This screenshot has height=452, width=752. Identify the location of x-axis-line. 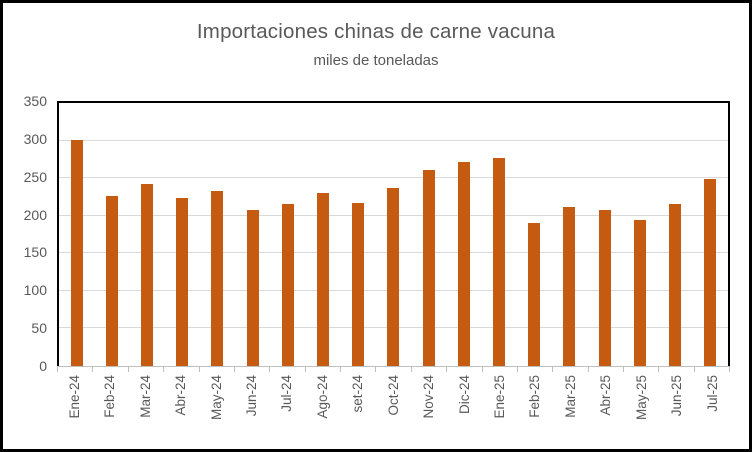
(393, 366).